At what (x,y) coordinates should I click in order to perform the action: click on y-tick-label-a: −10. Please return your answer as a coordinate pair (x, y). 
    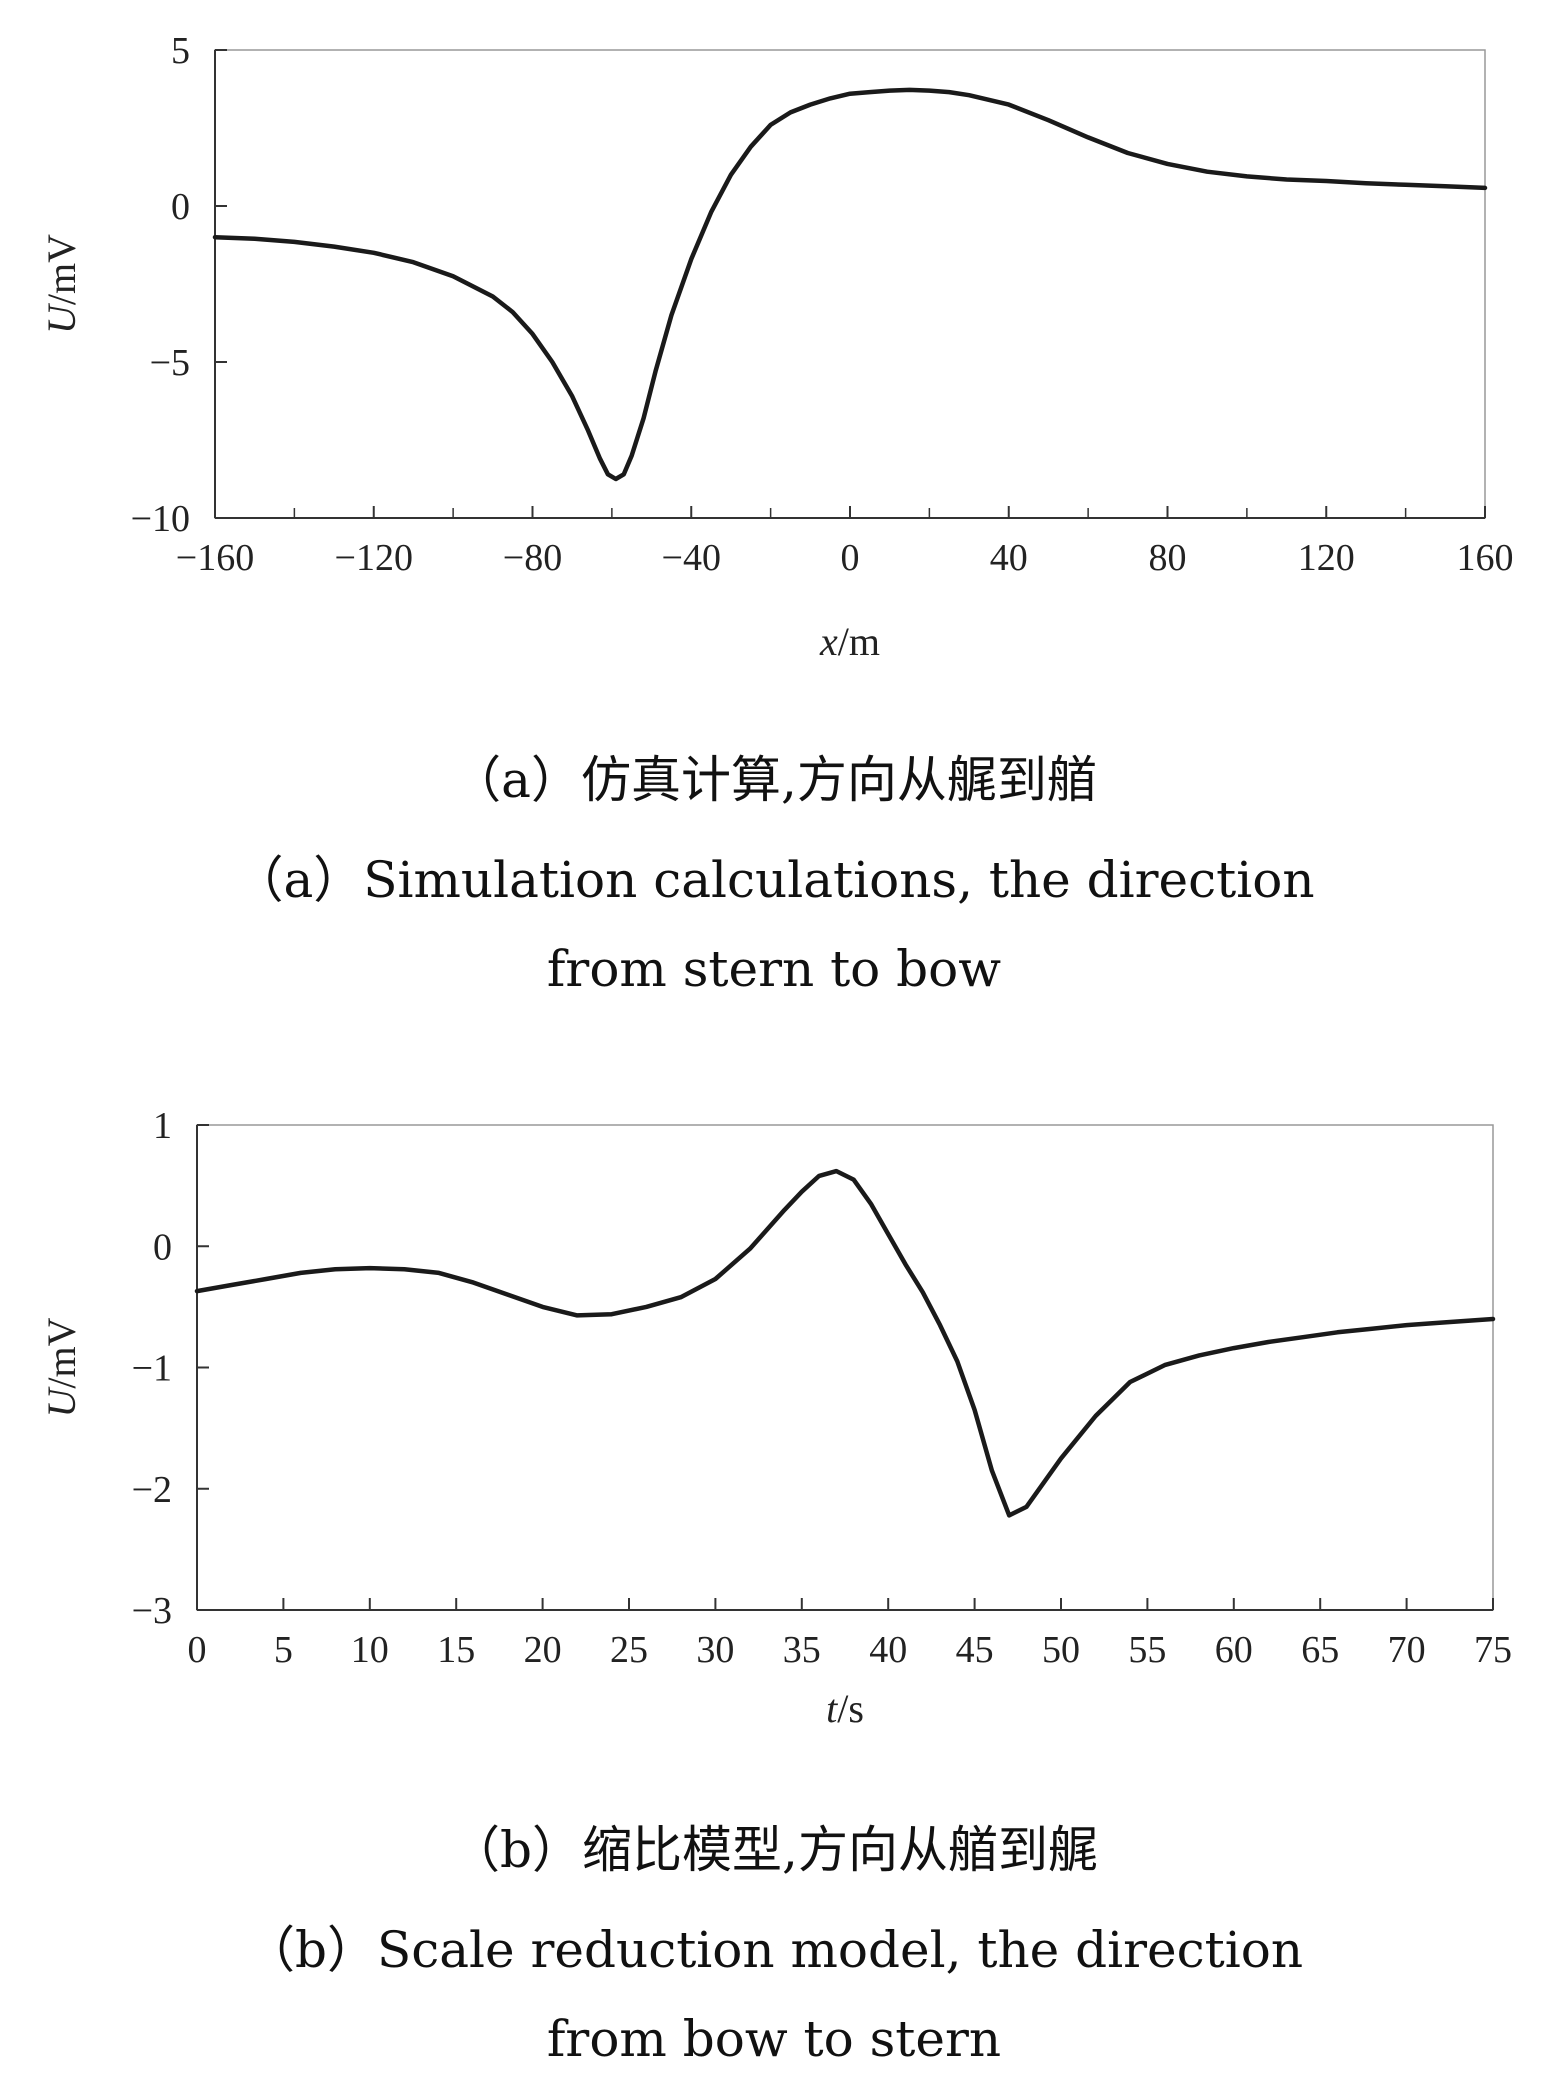
    Looking at the image, I should click on (160, 519).